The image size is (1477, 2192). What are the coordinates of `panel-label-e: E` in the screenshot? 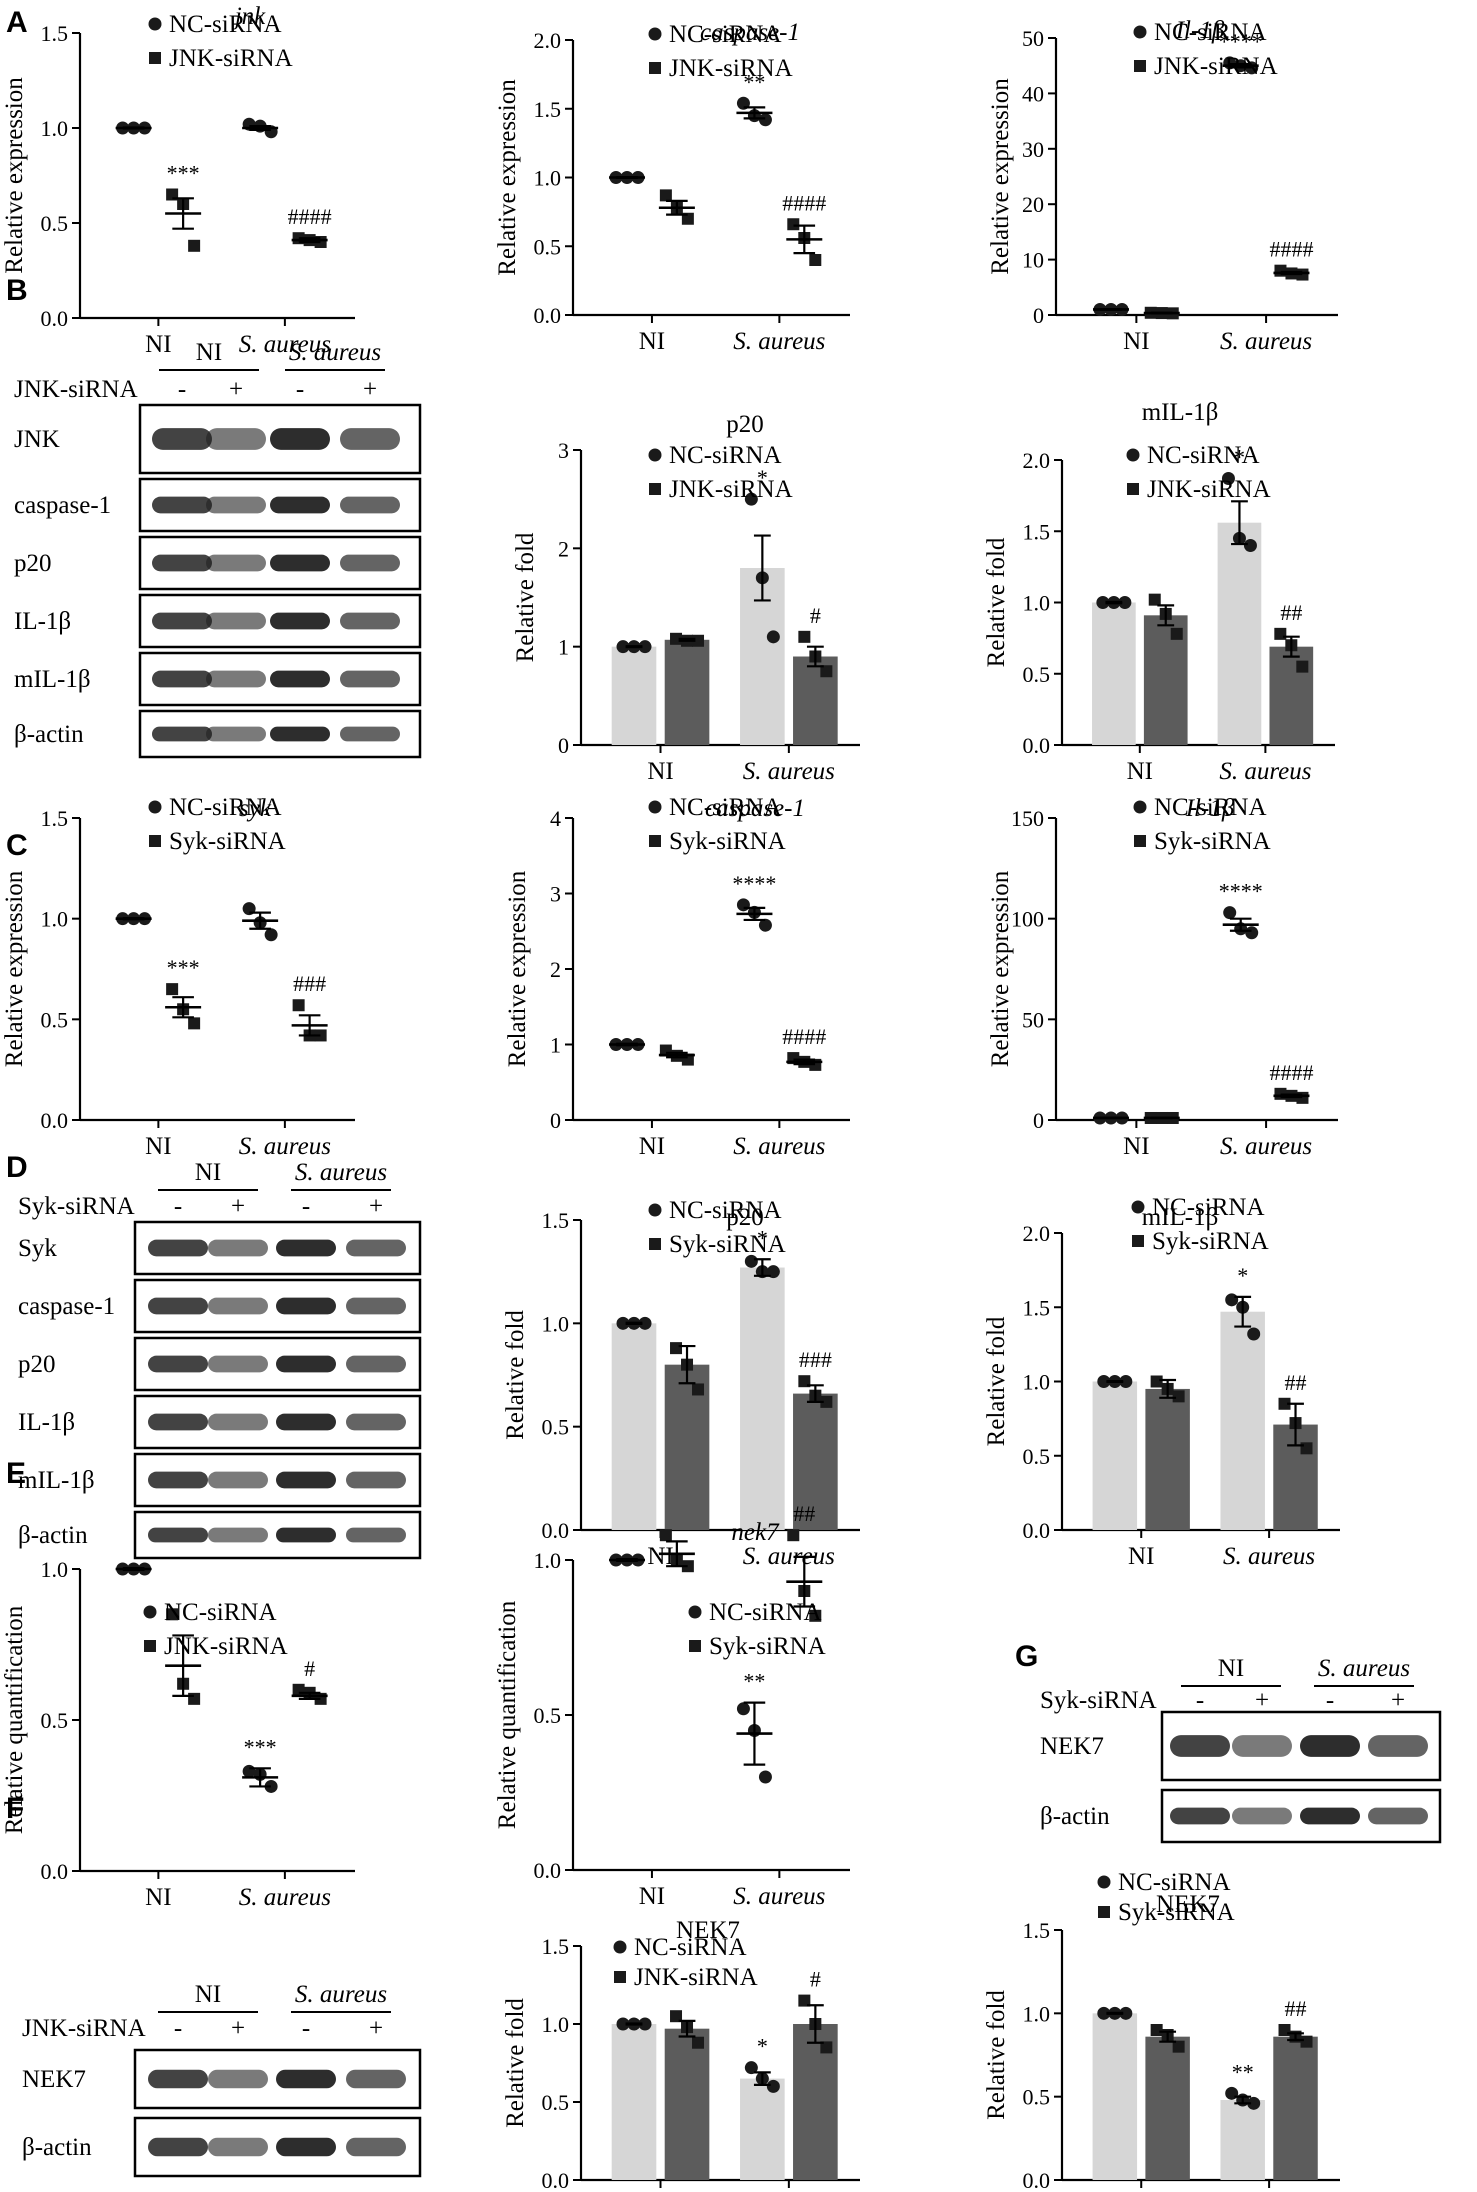 It's located at (16, 1473).